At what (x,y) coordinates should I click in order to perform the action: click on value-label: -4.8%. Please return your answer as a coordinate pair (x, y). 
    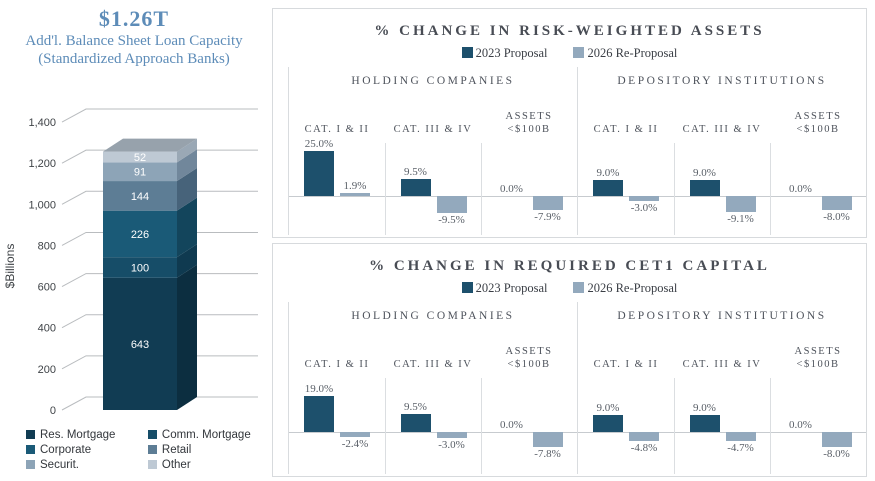
    Looking at the image, I should click on (644, 448).